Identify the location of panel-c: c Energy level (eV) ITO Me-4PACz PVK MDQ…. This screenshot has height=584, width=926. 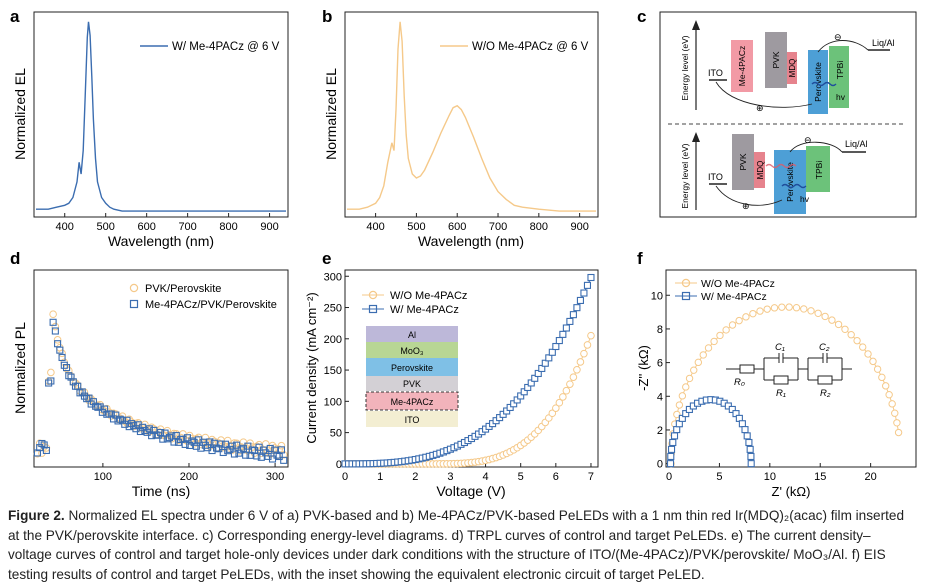
(777, 112).